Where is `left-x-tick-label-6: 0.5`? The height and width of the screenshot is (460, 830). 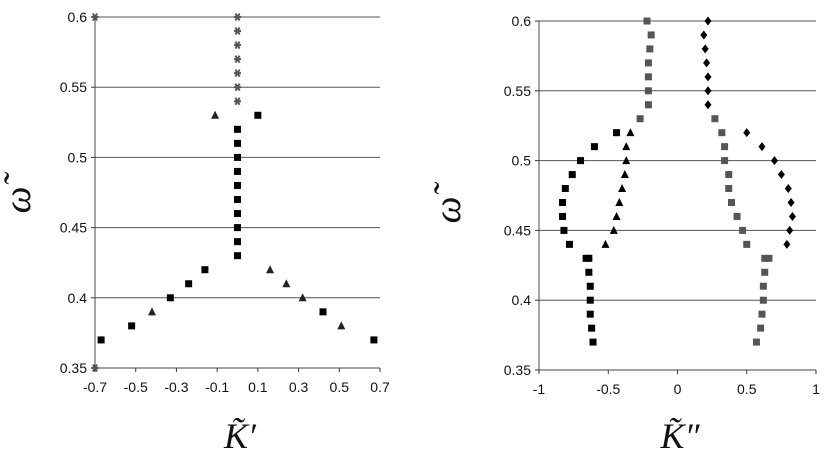
left-x-tick-label-6: 0.5 is located at coordinates (340, 387).